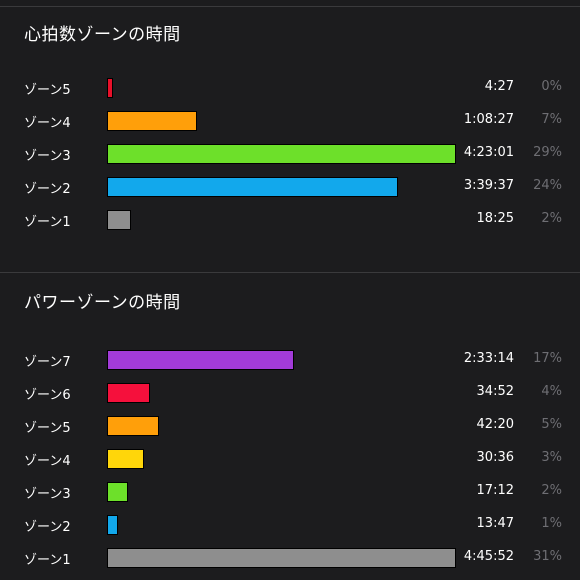 This screenshot has width=580, height=580. What do you see at coordinates (290, 121) in the screenshot?
I see `heart-rate-zone-row: ゾーン4 1:08:27 7%` at bounding box center [290, 121].